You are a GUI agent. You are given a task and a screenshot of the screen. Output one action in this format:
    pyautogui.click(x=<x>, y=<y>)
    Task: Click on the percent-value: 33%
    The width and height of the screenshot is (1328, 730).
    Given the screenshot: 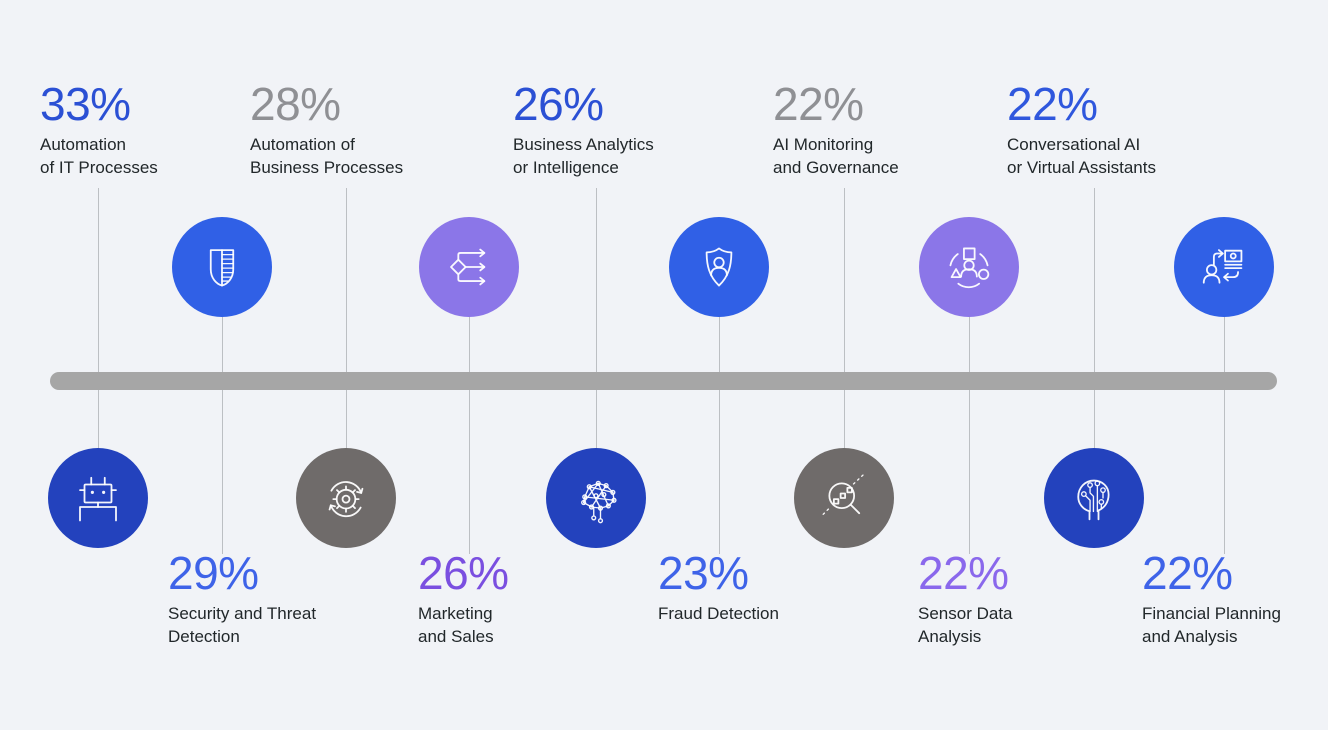 What is the action you would take?
    pyautogui.click(x=85, y=104)
    